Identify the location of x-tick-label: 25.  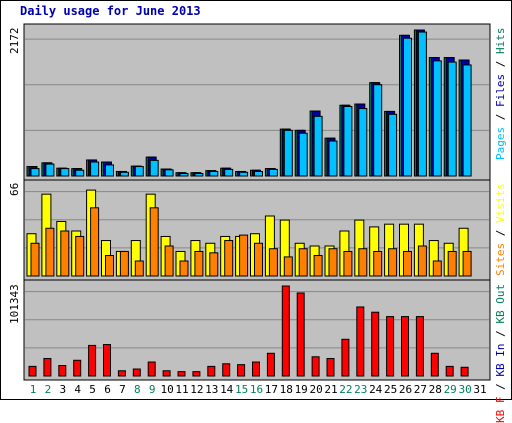
(390, 389).